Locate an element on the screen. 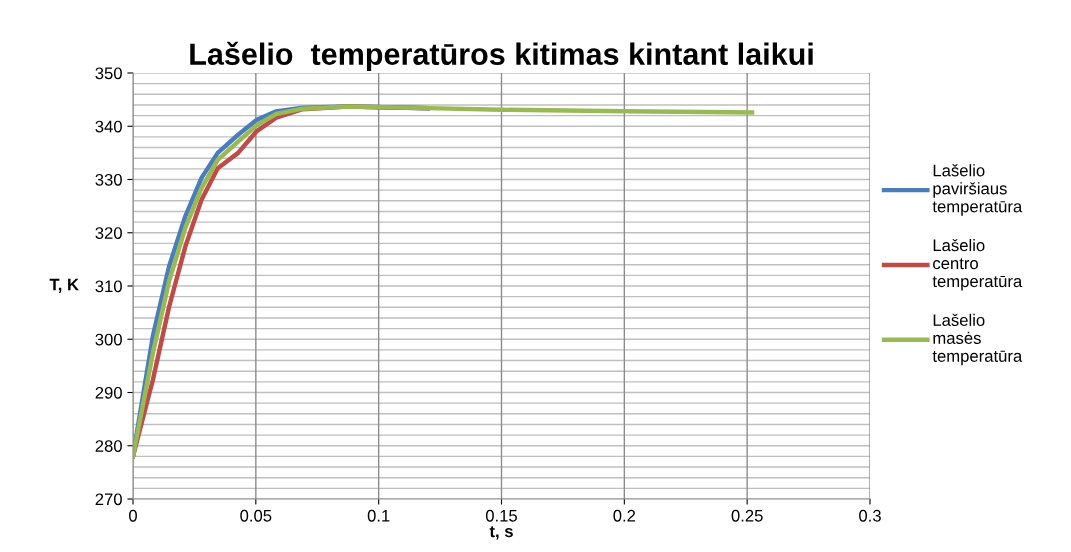 The height and width of the screenshot is (552, 1071). x-tick-label: 0.05 is located at coordinates (256, 515).